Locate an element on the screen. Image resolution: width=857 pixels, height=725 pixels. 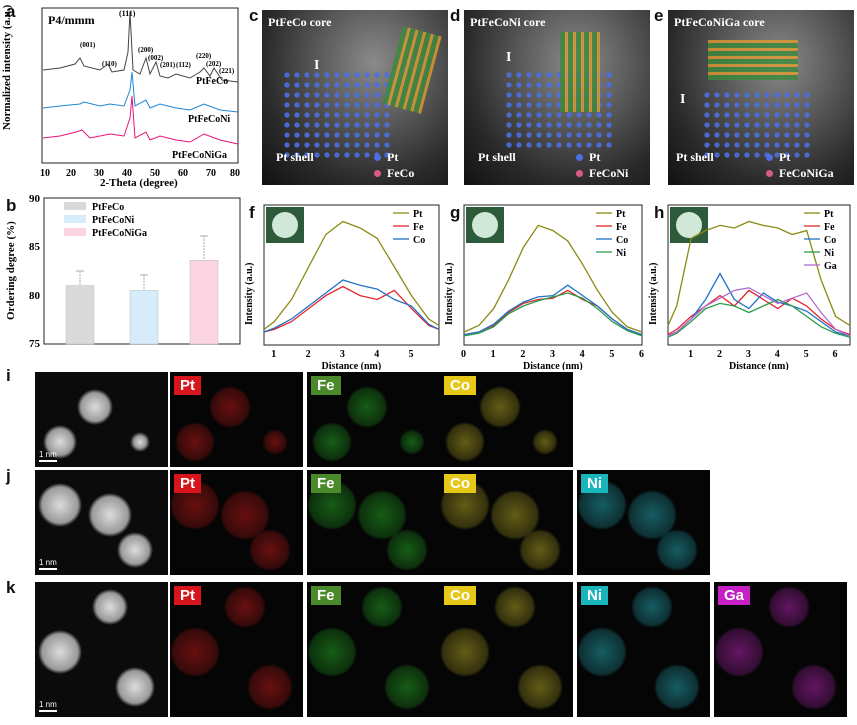
legend-label: Ni is located at coordinates (829, 253).